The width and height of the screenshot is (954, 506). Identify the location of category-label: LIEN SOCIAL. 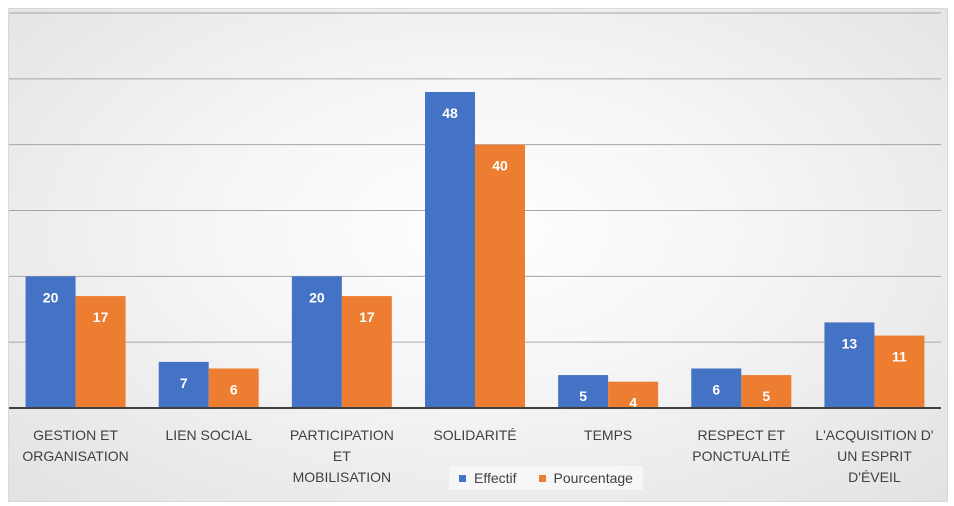
(209, 435).